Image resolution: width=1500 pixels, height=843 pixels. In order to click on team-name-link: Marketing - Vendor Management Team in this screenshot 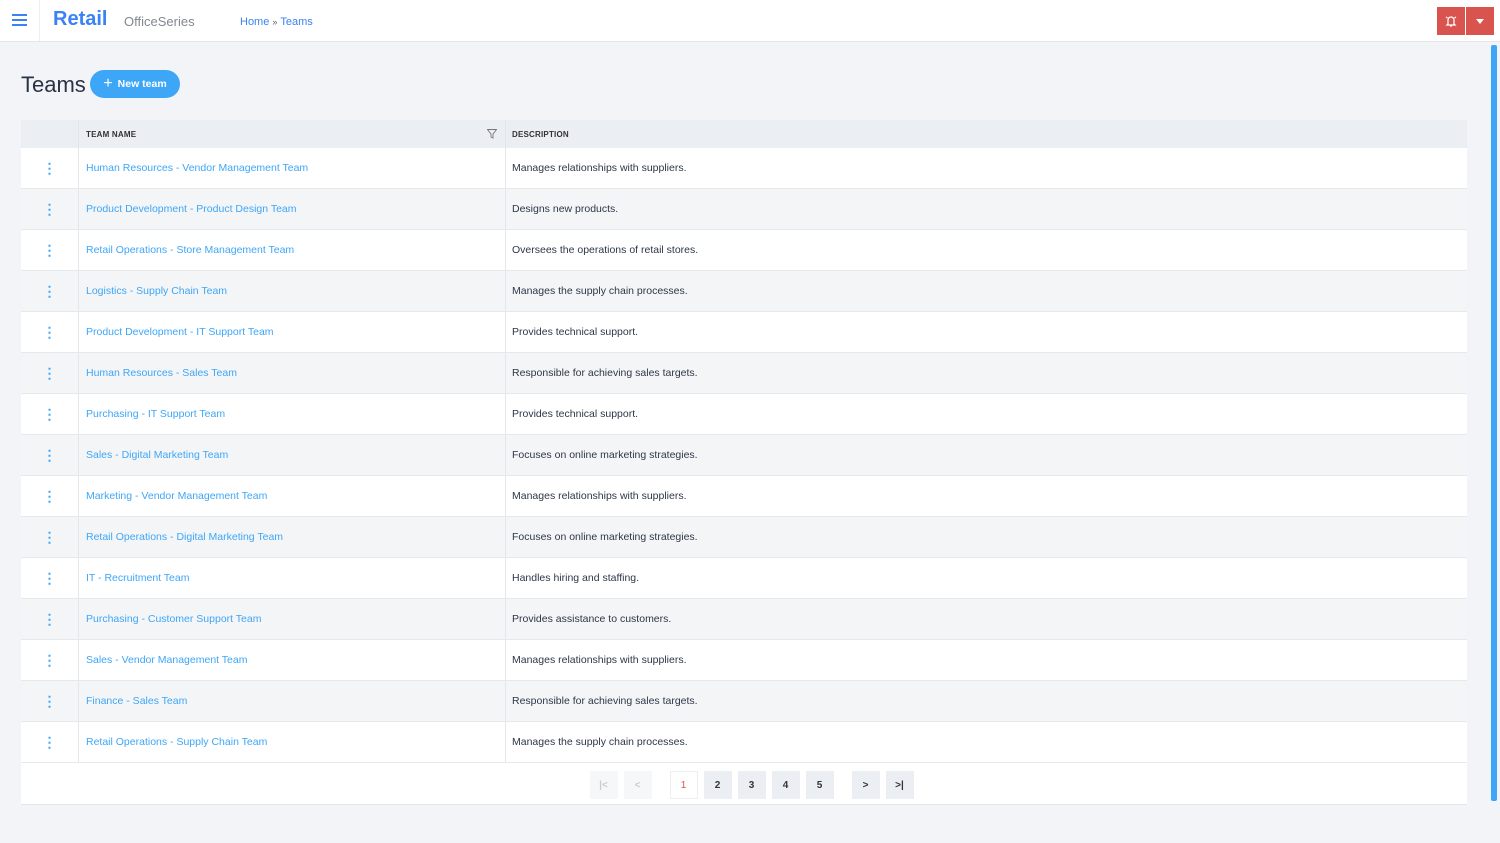, I will do `click(292, 496)`.